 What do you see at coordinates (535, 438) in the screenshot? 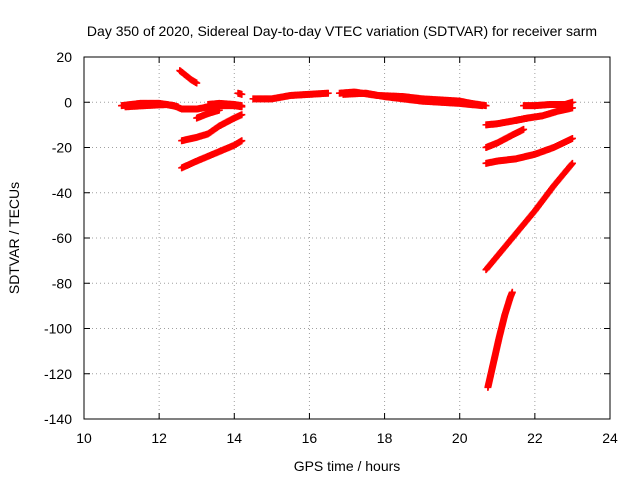
I see `x-tick-label: 22` at bounding box center [535, 438].